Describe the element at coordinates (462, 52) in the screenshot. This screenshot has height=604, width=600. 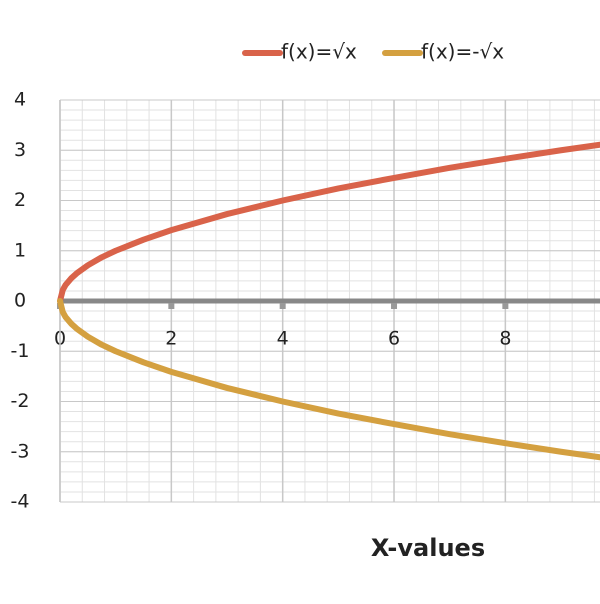
I see `legend-label: f(x)=-√x` at that location.